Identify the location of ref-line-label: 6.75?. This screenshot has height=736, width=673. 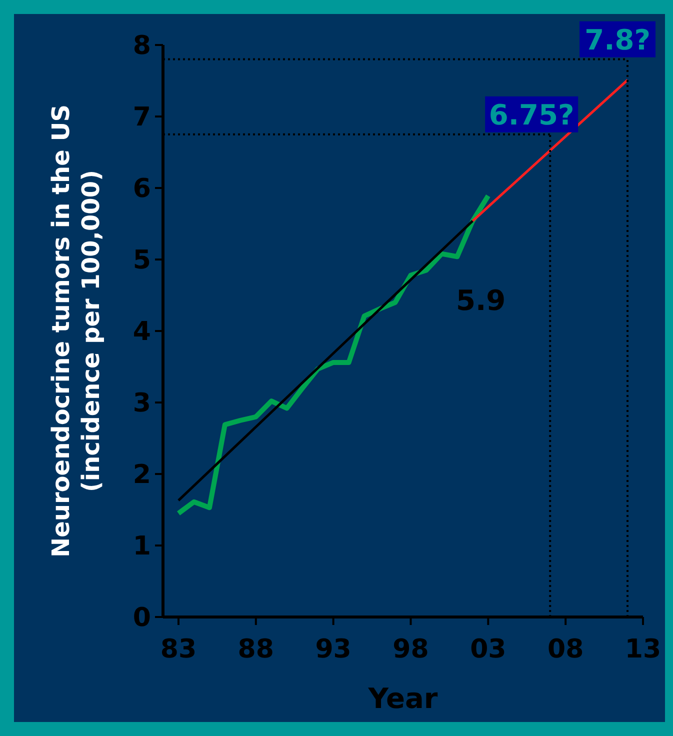
(531, 115).